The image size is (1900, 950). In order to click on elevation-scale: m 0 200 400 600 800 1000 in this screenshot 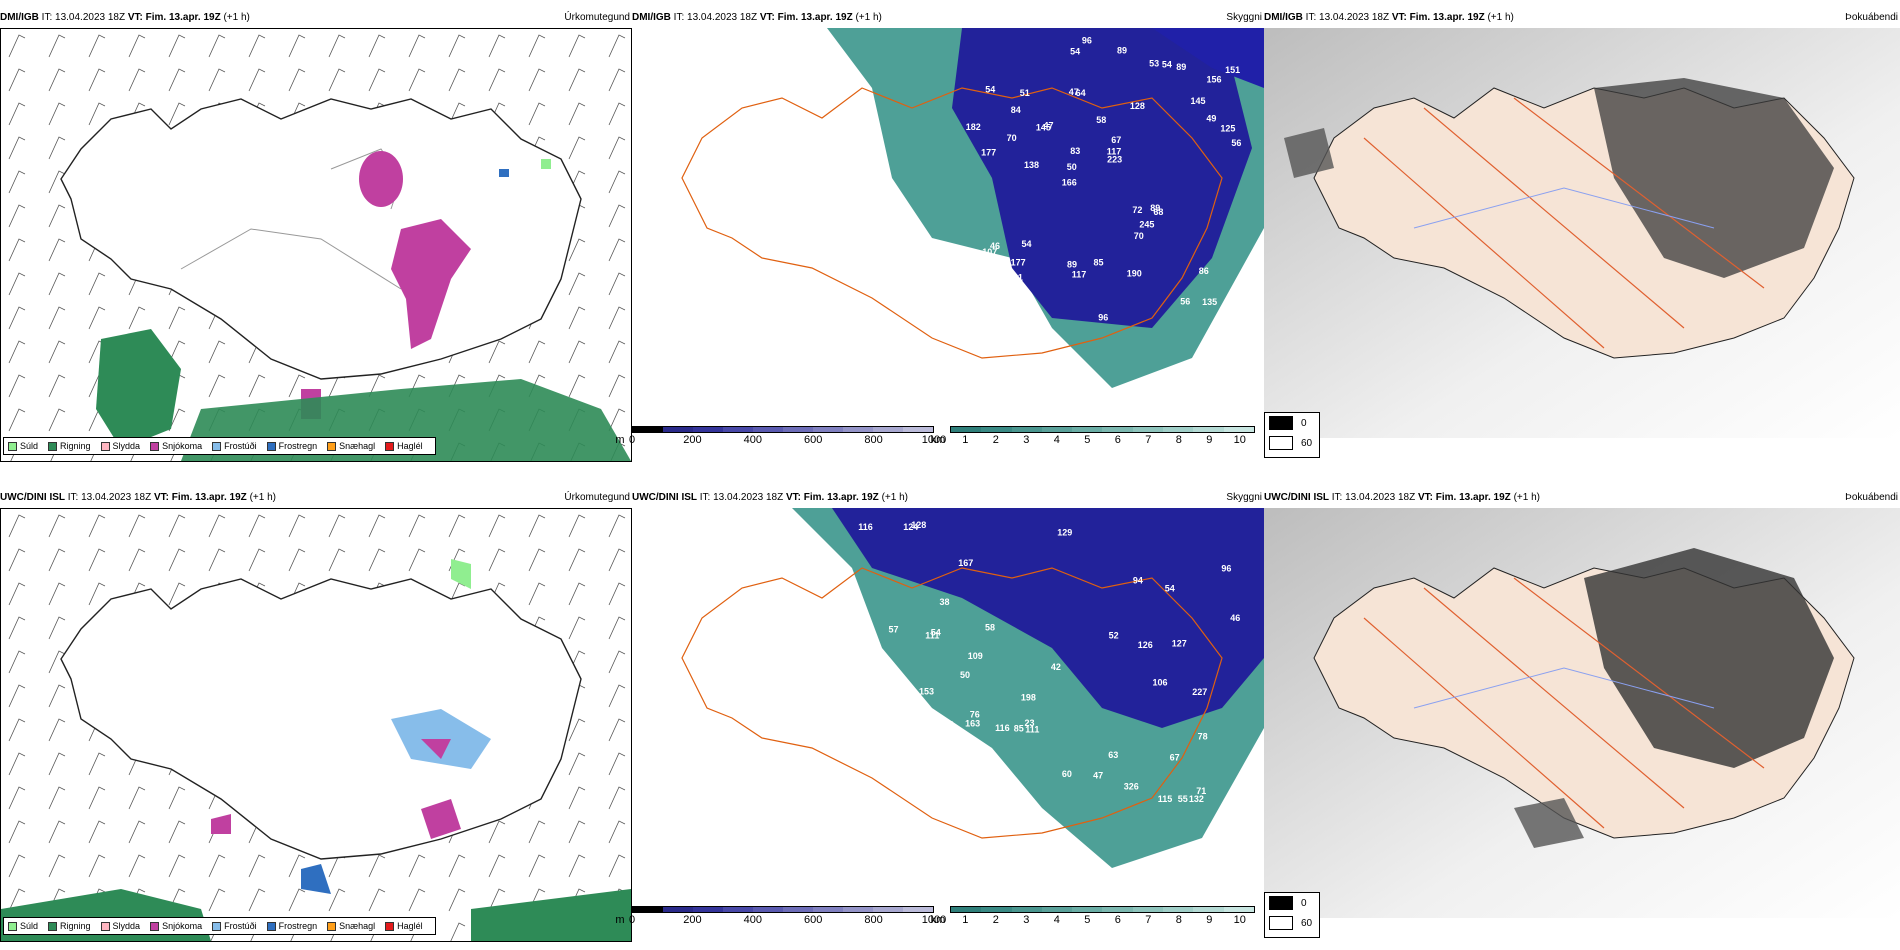, I will do `click(780, 440)`.